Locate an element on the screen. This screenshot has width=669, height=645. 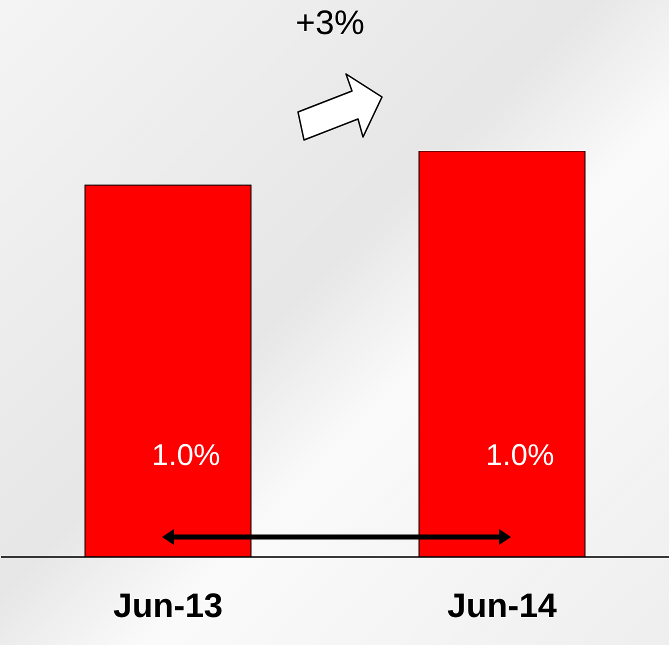
x-tick-label: Jun-14 is located at coordinates (502, 606).